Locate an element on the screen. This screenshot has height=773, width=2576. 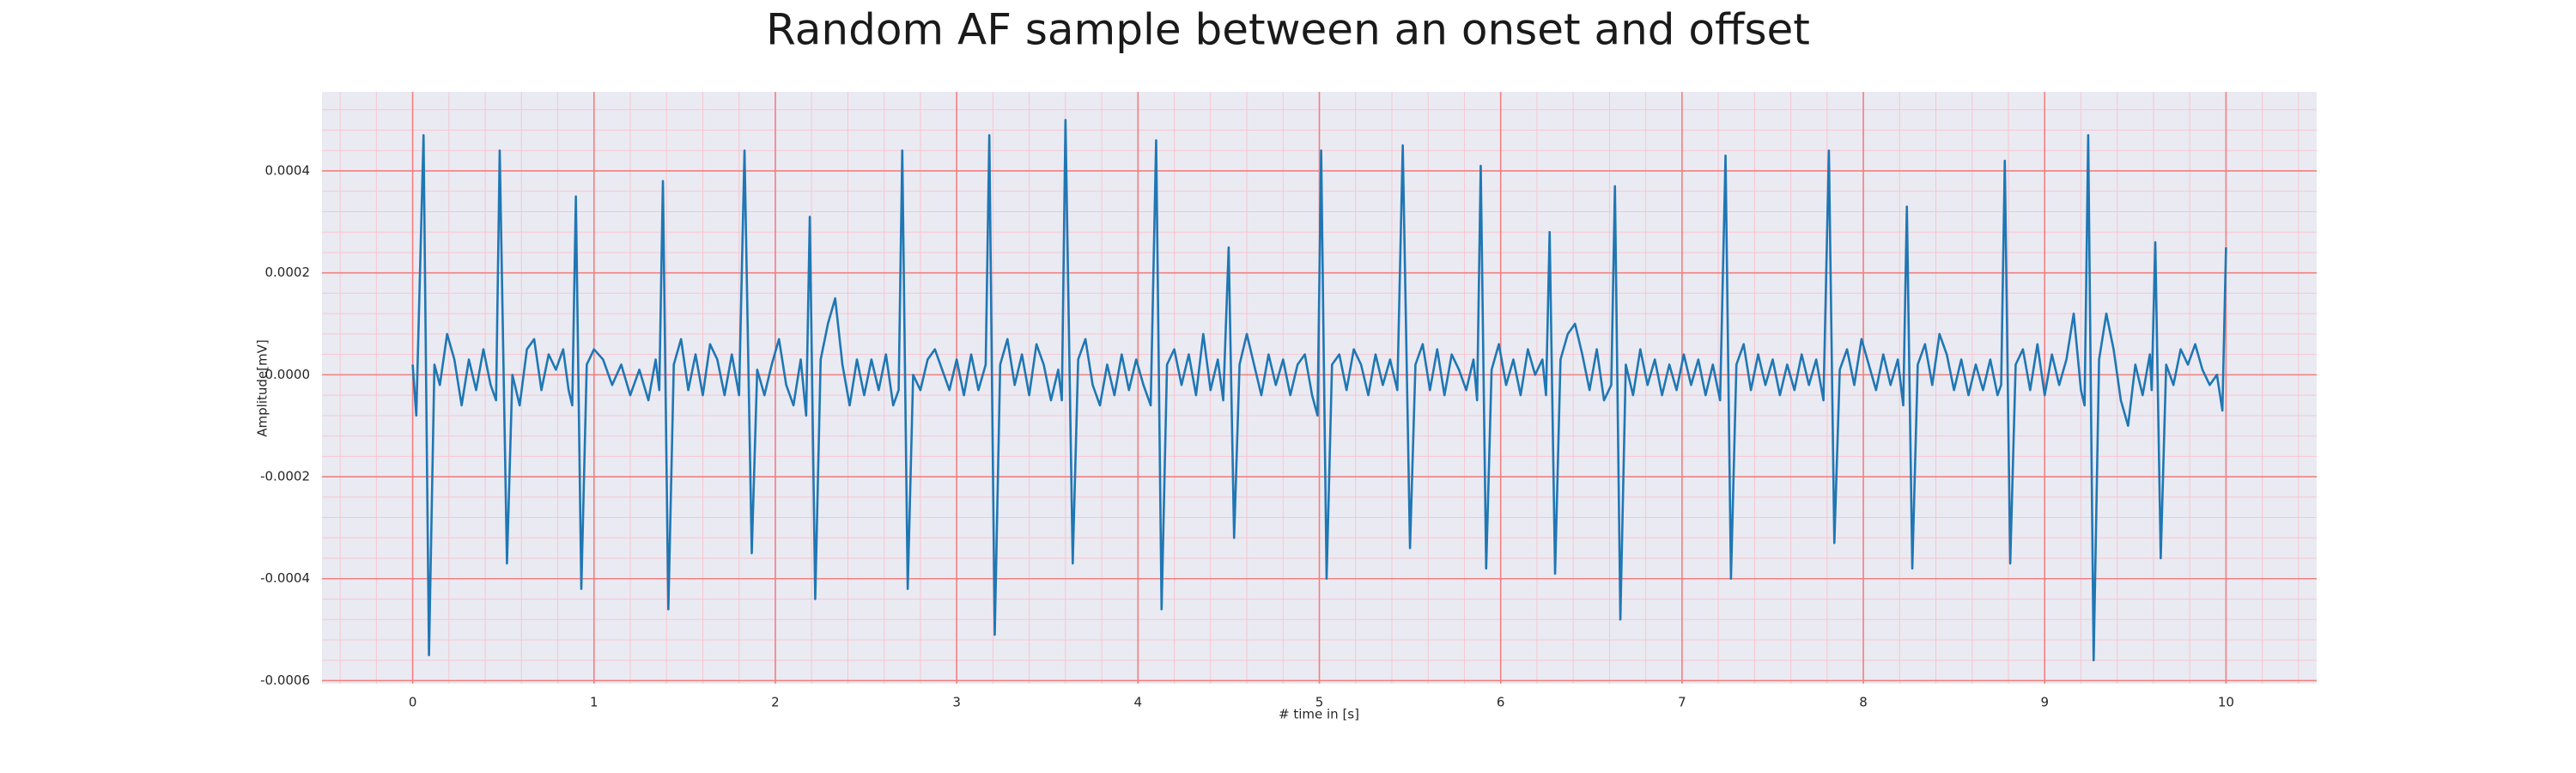
x-tick-label: 1 is located at coordinates (594, 702).